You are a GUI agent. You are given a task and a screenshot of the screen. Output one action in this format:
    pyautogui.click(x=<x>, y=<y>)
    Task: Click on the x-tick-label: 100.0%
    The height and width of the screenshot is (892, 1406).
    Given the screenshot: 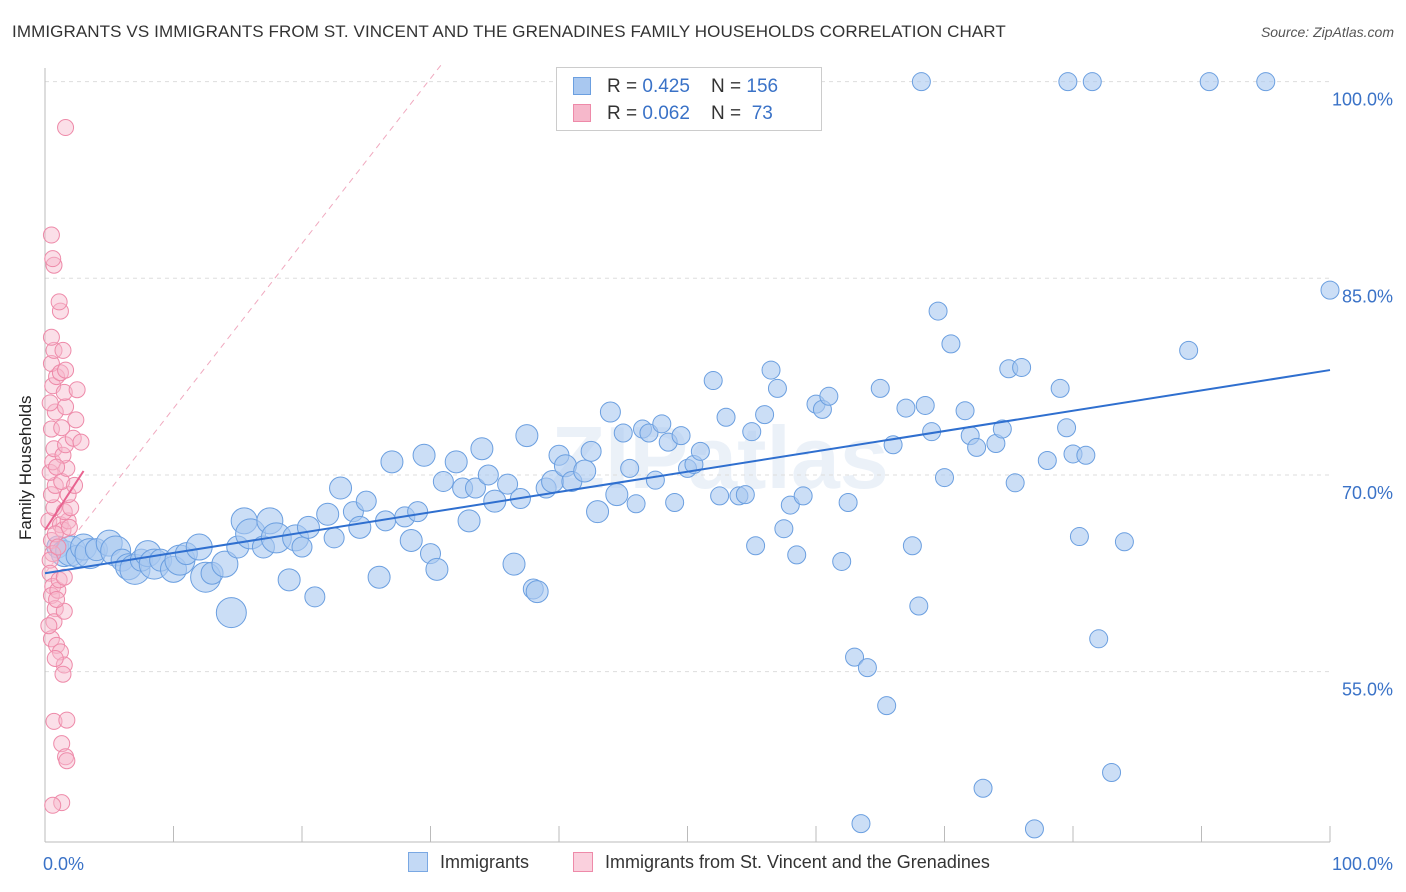 What is the action you would take?
    pyautogui.click(x=1362, y=864)
    